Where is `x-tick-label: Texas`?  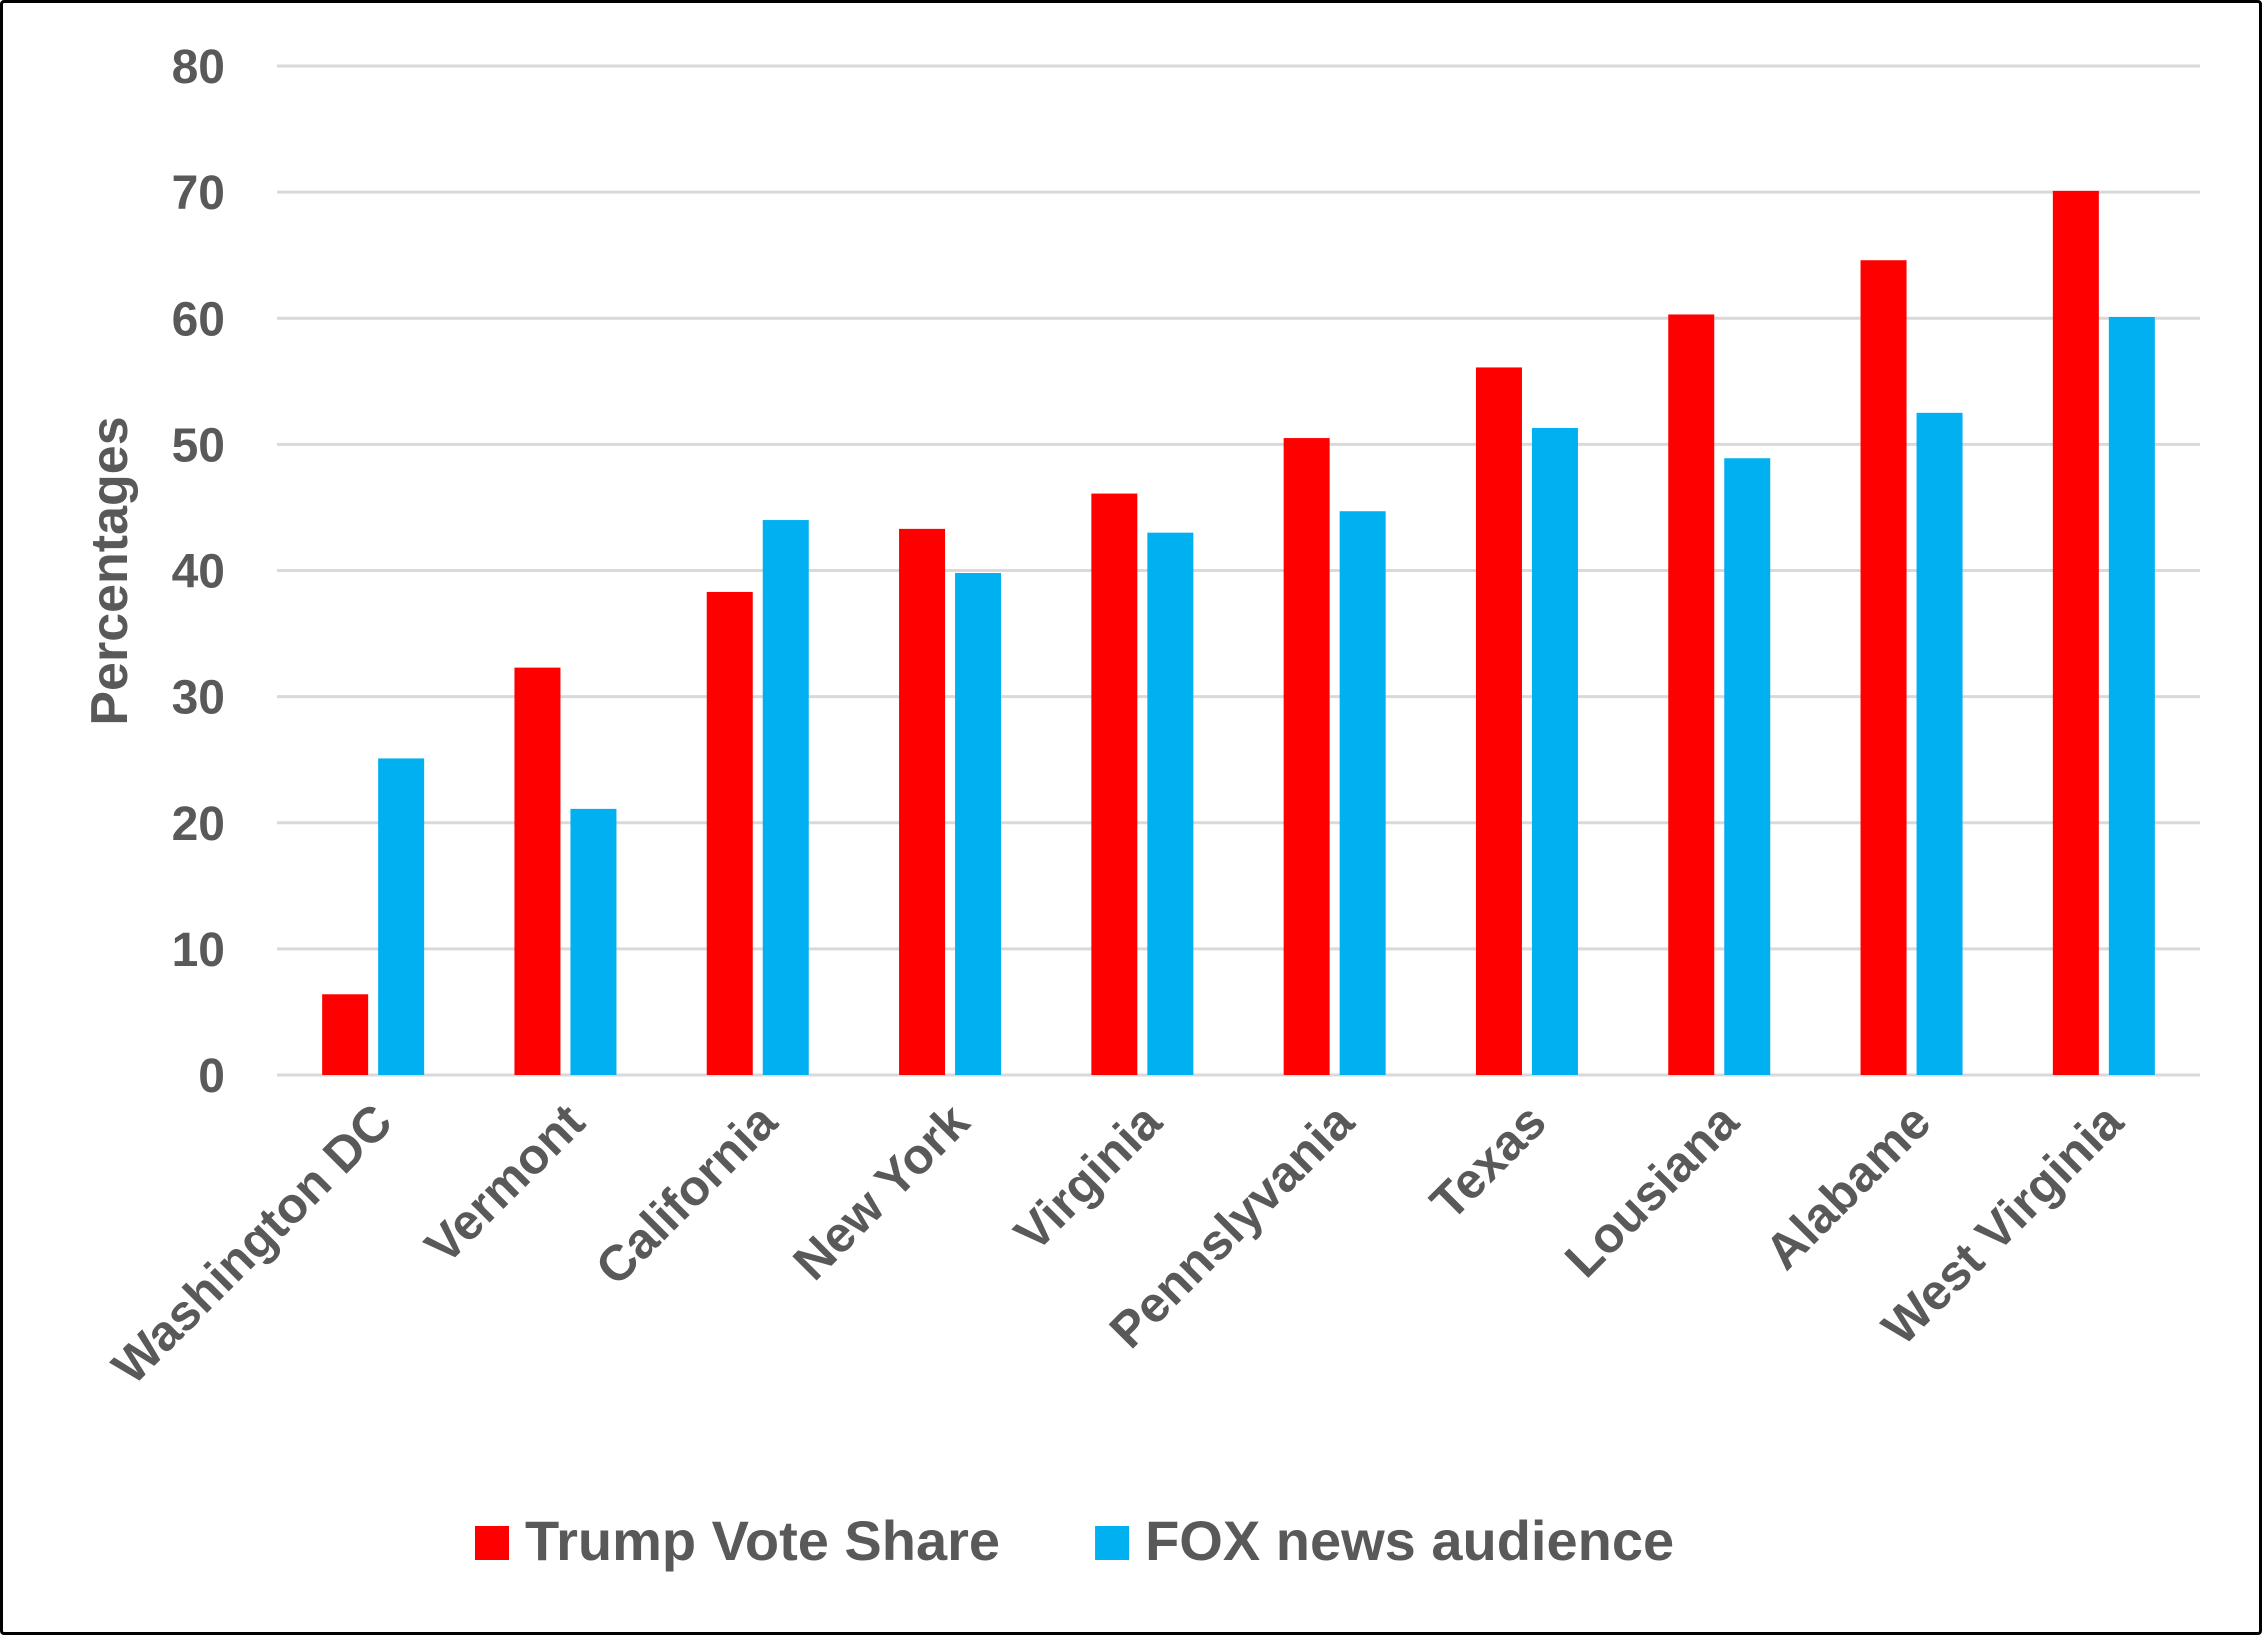
x-tick-label: Texas is located at coordinates (1488, 1161).